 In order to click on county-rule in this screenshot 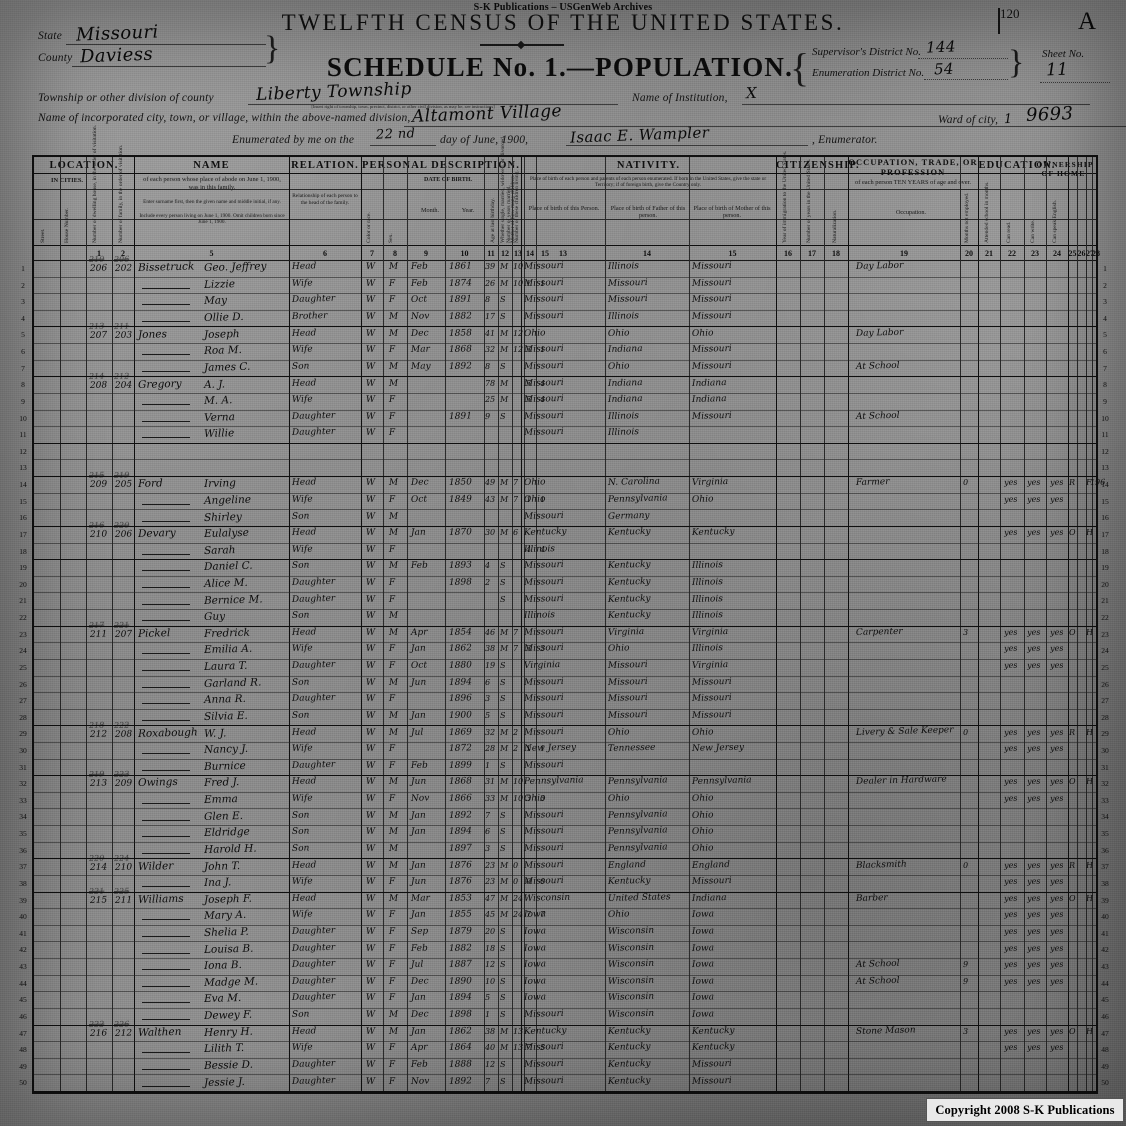, I will do `click(169, 66)`.